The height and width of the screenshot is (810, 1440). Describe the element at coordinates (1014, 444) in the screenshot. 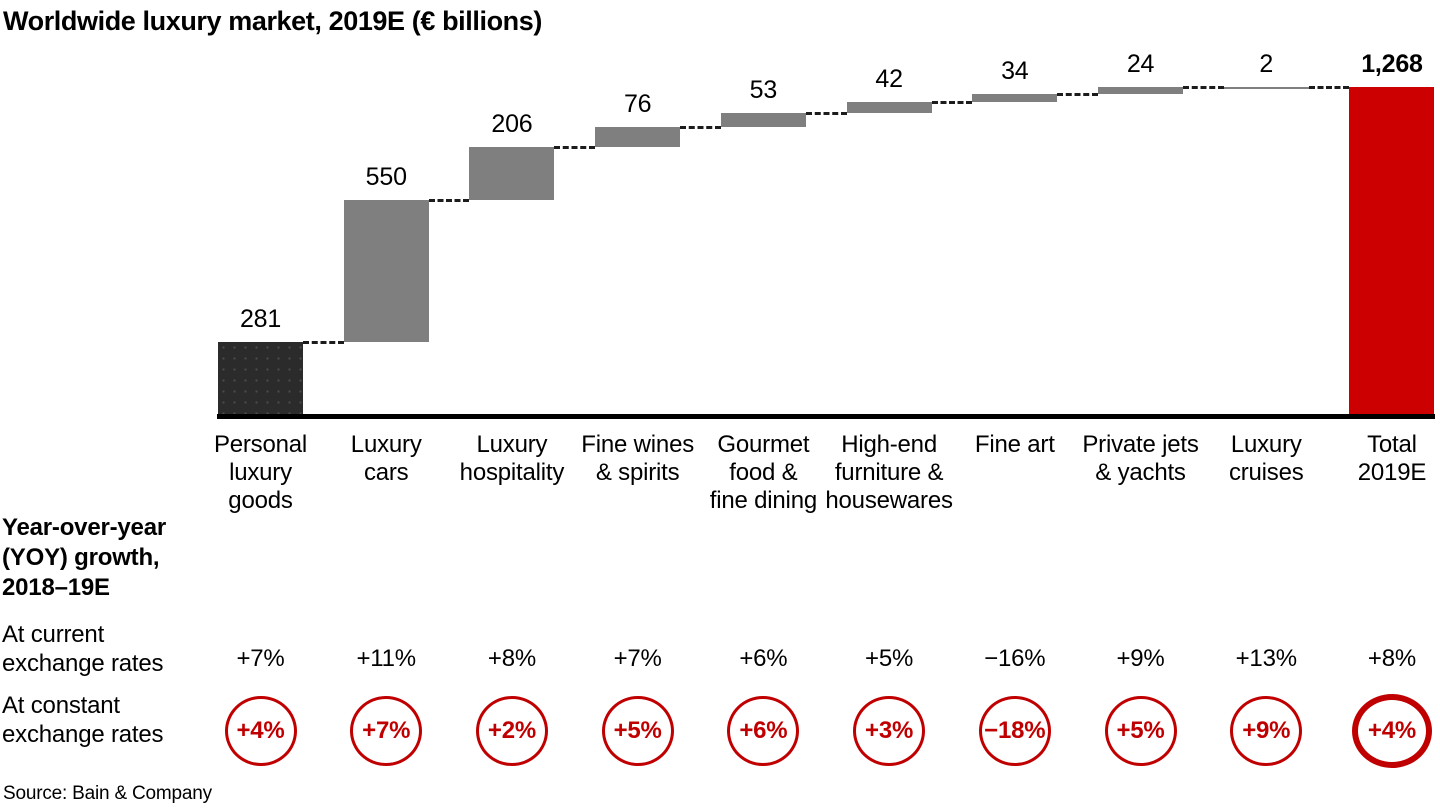

I see `category-label: Fine art` at that location.